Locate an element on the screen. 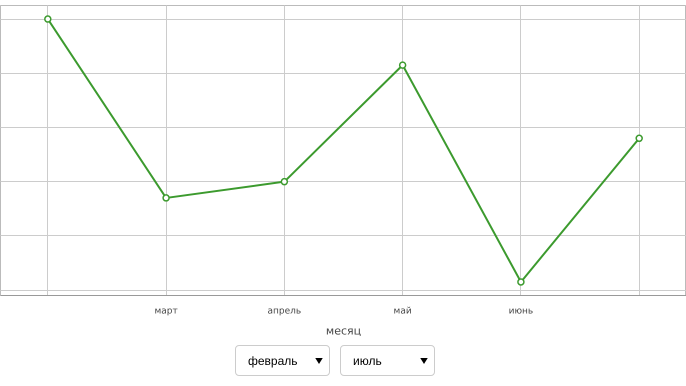 The height and width of the screenshot is (386, 686). x-tick-label: апрель is located at coordinates (285, 311).